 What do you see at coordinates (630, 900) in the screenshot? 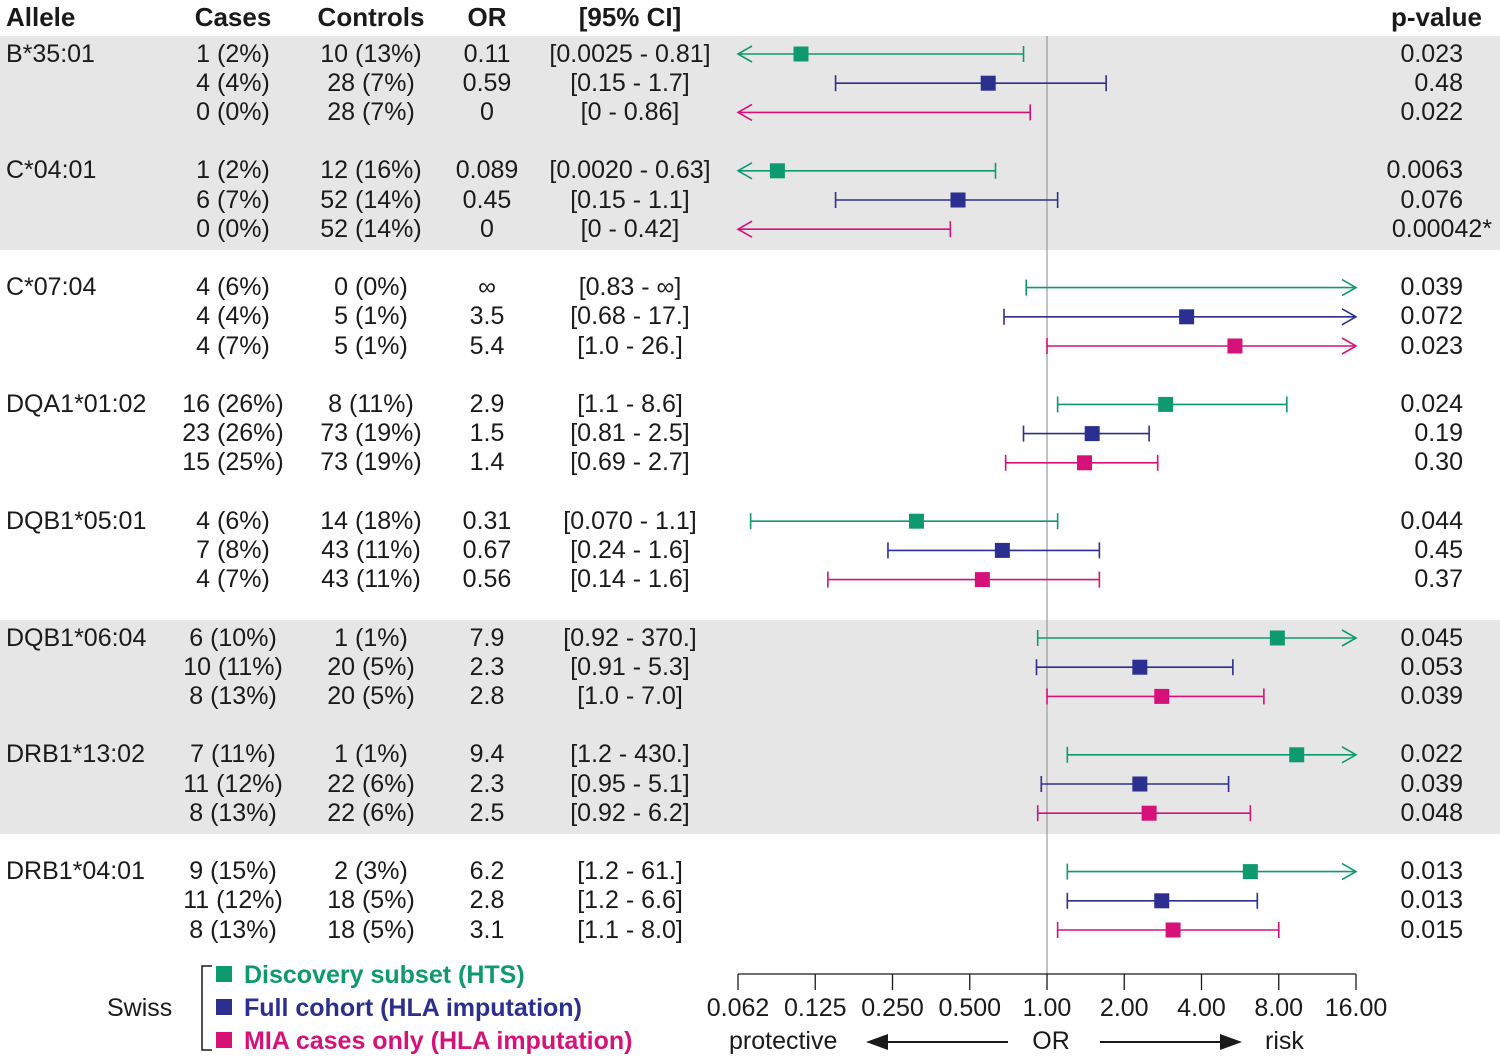
I see `ci-cell: [1.2 - 6.6]` at bounding box center [630, 900].